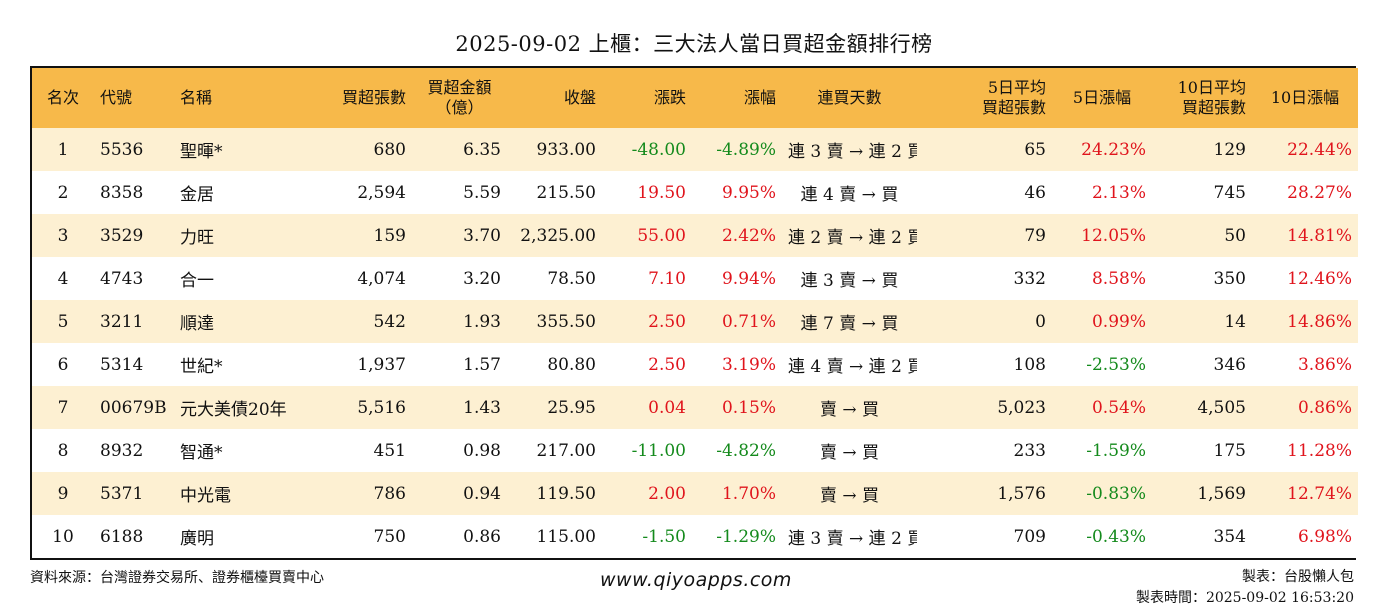 The height and width of the screenshot is (612, 1388). I want to click on name-cell: 中光電, so click(205, 496).